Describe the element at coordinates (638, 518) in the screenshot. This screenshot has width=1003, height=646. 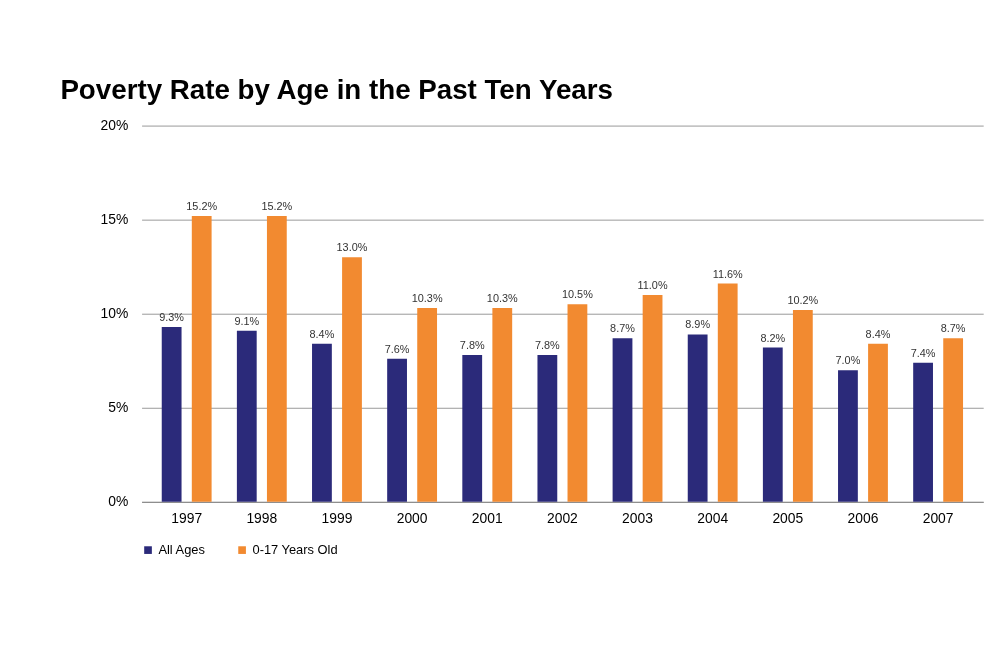
I see `x-tick-label: 2003` at that location.